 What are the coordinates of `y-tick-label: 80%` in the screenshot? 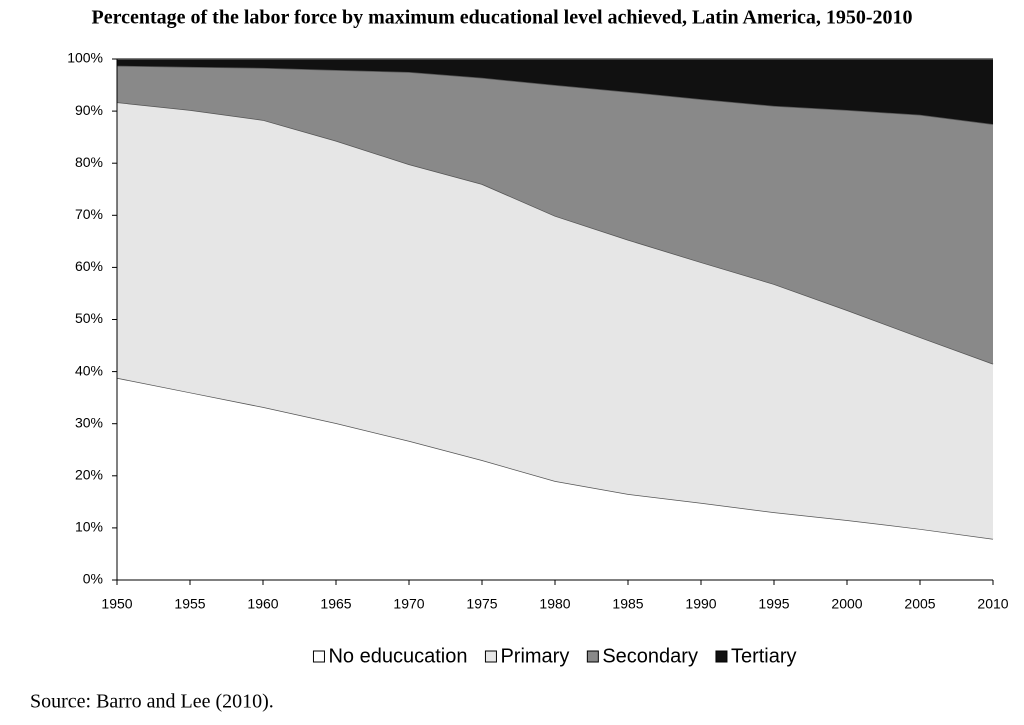 It's located at (89, 162).